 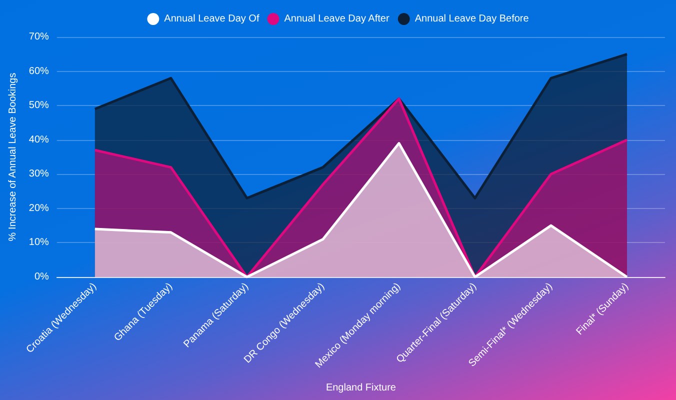 I want to click on legend-label: Annual Leave Day After, so click(x=337, y=19).